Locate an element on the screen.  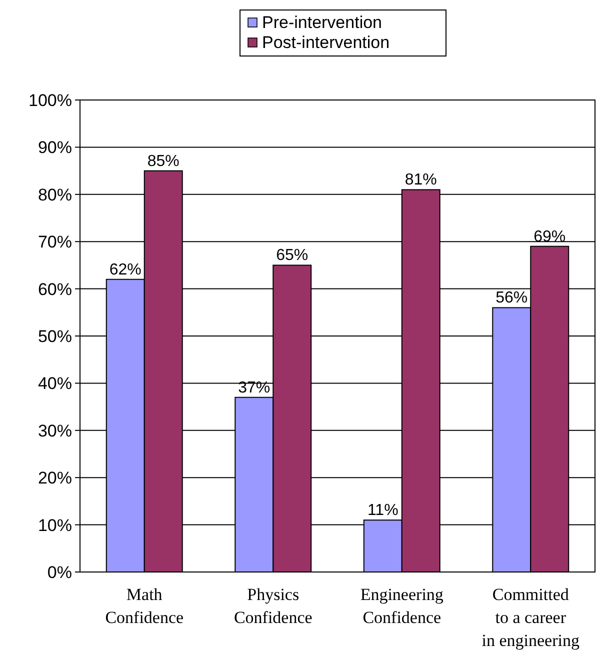
y-tick-label: 20% is located at coordinates (55, 478).